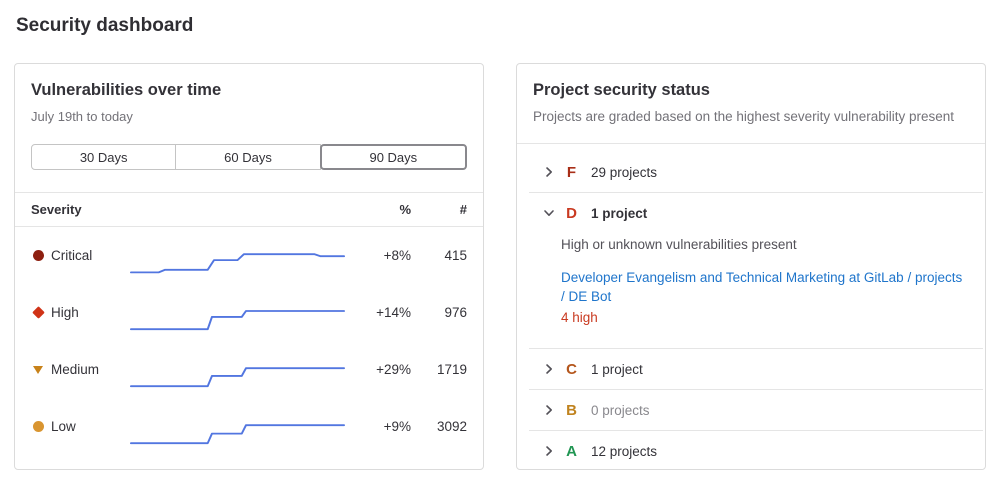 This screenshot has height=483, width=1000. Describe the element at coordinates (579, 317) in the screenshot. I see `vulnerability-finding-count: 4 high` at that location.